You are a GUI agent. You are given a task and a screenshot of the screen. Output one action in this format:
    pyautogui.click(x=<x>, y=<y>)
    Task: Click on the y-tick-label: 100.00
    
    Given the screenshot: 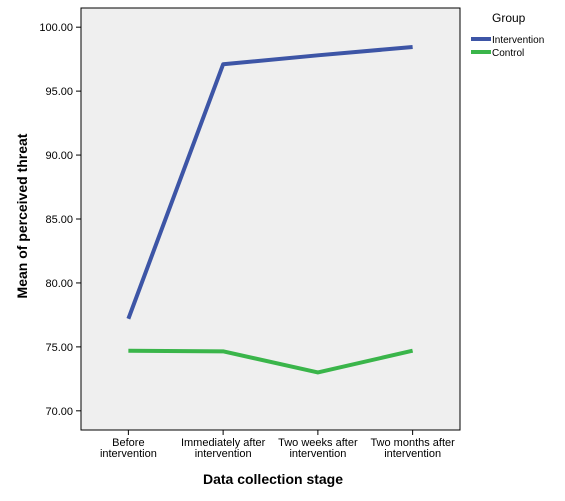 What is the action you would take?
    pyautogui.click(x=56, y=28)
    